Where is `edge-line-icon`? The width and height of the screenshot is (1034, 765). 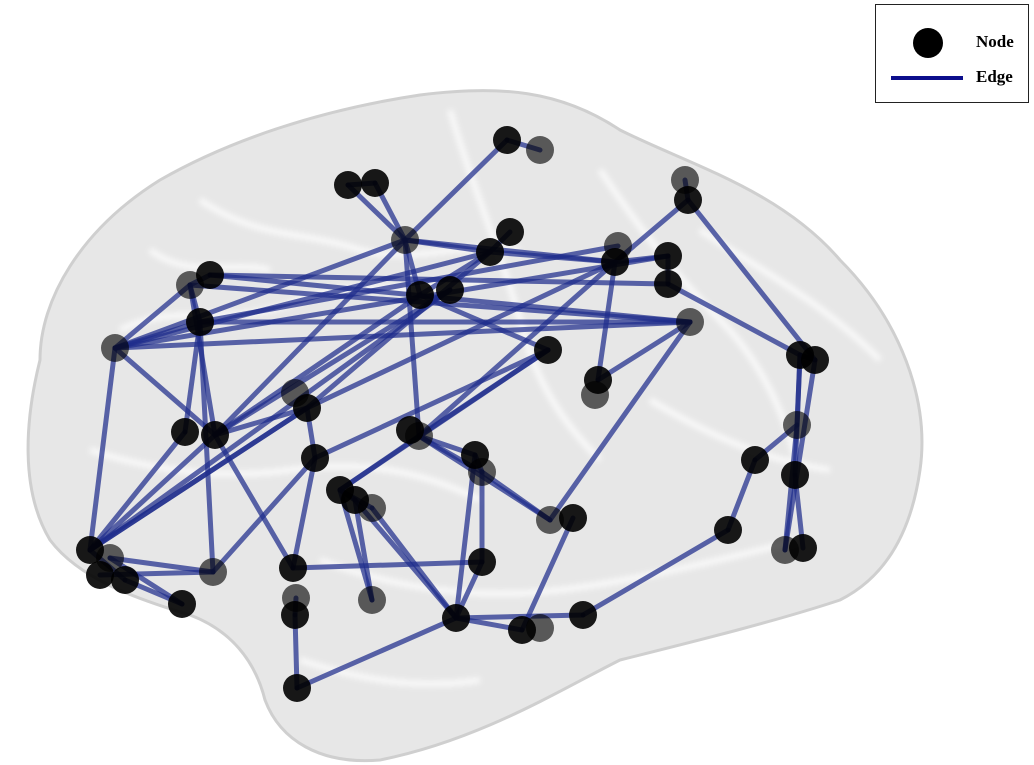 edge-line-icon is located at coordinates (927, 78).